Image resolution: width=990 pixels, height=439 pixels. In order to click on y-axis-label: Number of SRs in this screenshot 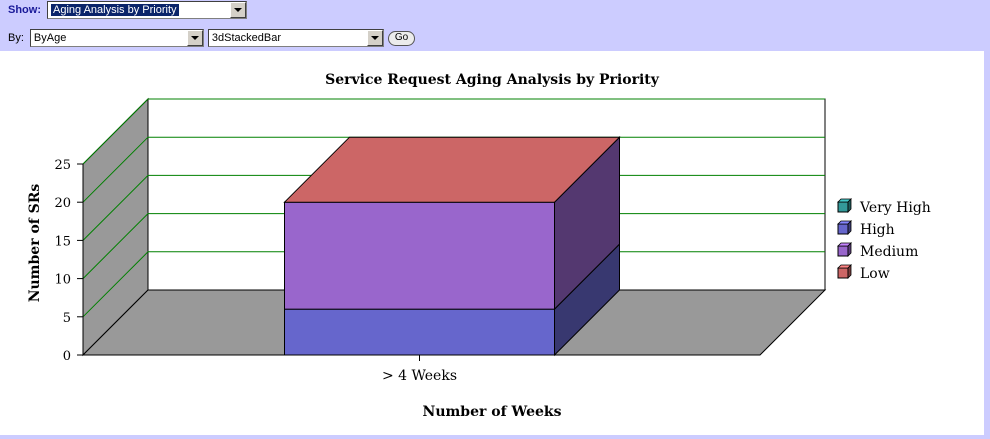, I will do `click(35, 243)`.